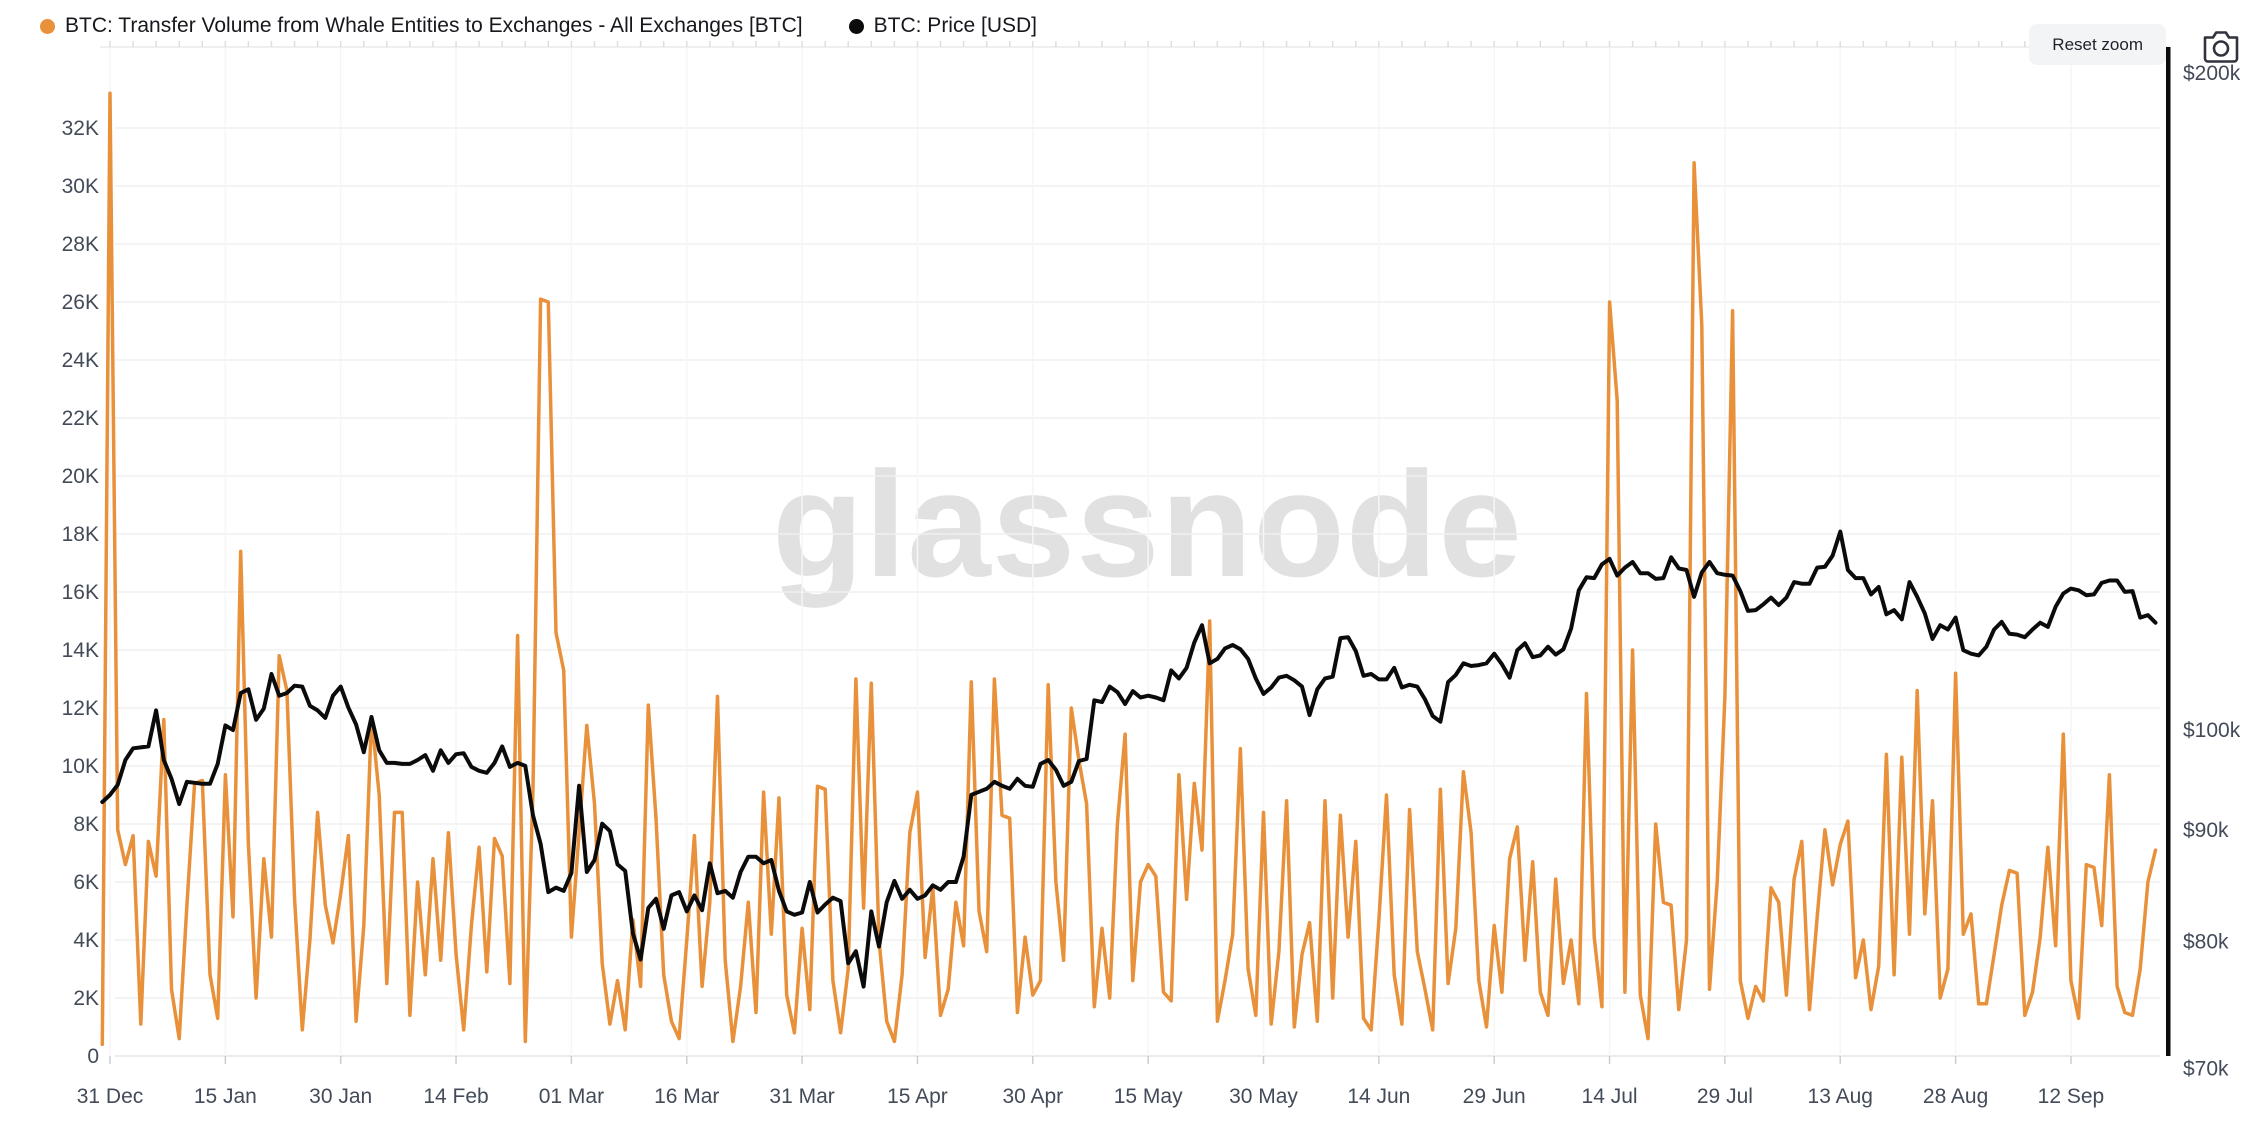  I want to click on left-axis-tick-label: 20K, so click(80, 476).